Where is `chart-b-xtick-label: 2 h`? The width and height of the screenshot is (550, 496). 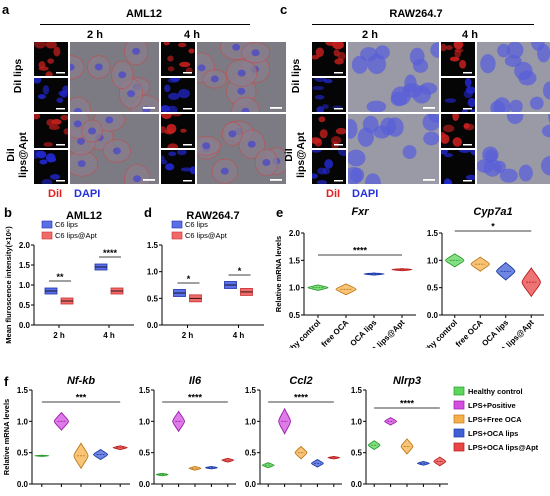 chart-b-xtick-label: 2 h is located at coordinates (59, 335).